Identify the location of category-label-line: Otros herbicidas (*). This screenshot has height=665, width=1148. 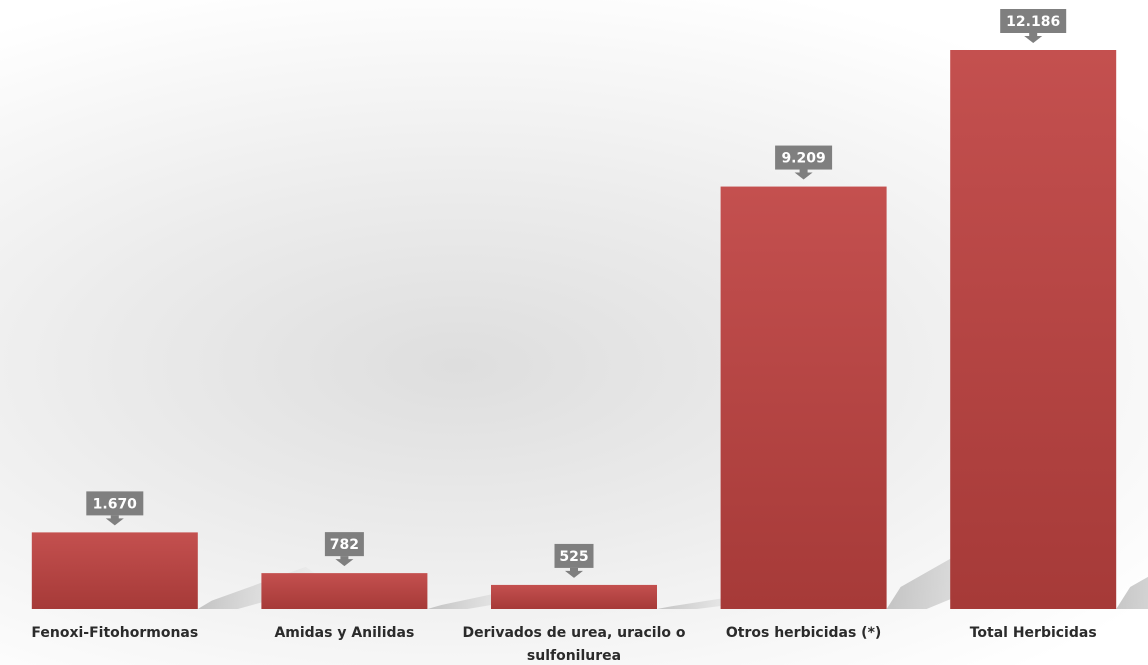
(803, 633).